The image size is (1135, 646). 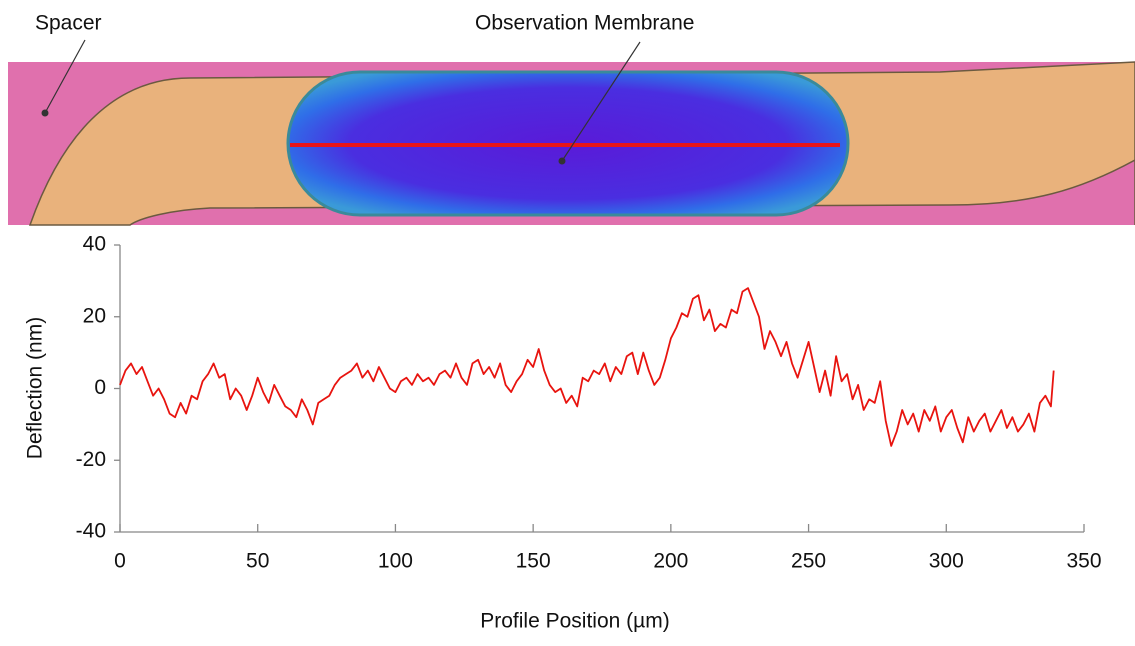 I want to click on annotation: Observation Membrane, so click(x=584, y=23).